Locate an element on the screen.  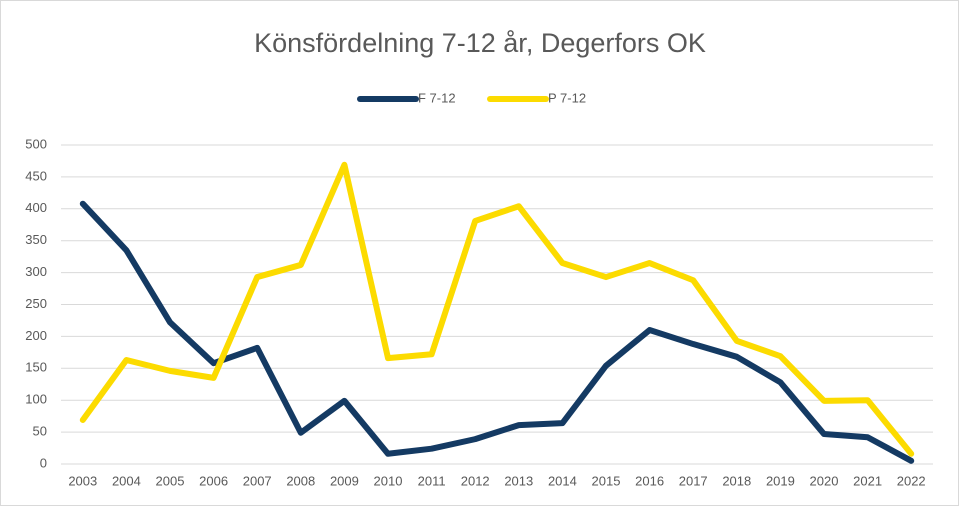
x-tick-label: 2020 is located at coordinates (824, 480).